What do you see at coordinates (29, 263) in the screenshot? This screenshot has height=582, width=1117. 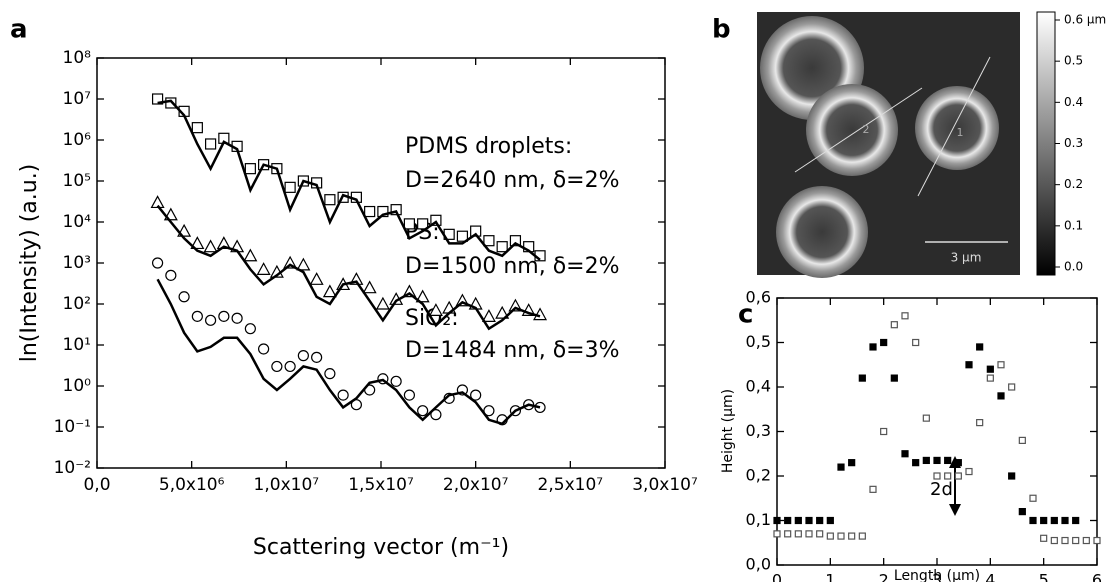 I see `y-axis-label: ln(Intensity) (a.u.)` at bounding box center [29, 263].